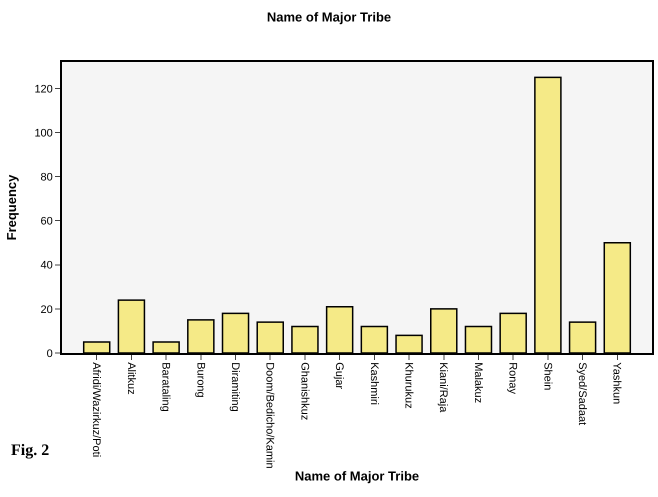  I want to click on y-tick-label: 120, so click(43, 89).